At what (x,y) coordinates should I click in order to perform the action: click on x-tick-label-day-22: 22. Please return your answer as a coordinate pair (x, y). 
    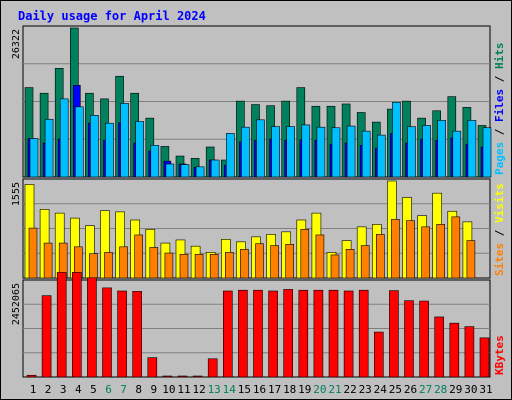
    Looking at the image, I should click on (349, 389).